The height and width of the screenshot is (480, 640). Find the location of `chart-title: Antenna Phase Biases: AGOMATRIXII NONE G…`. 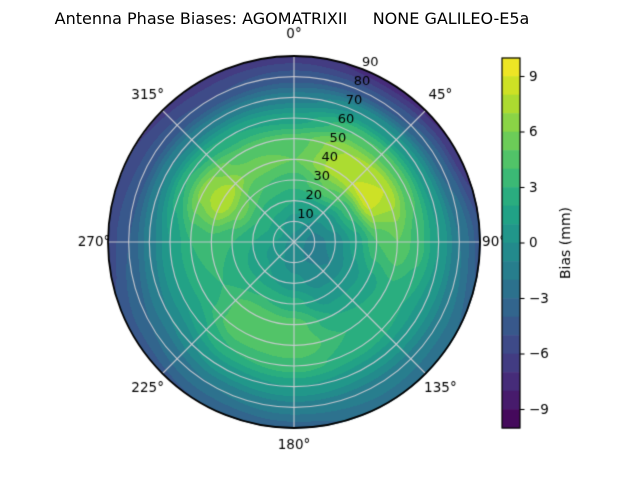

chart-title: Antenna Phase Biases: AGOMATRIXII NONE G… is located at coordinates (292, 18).